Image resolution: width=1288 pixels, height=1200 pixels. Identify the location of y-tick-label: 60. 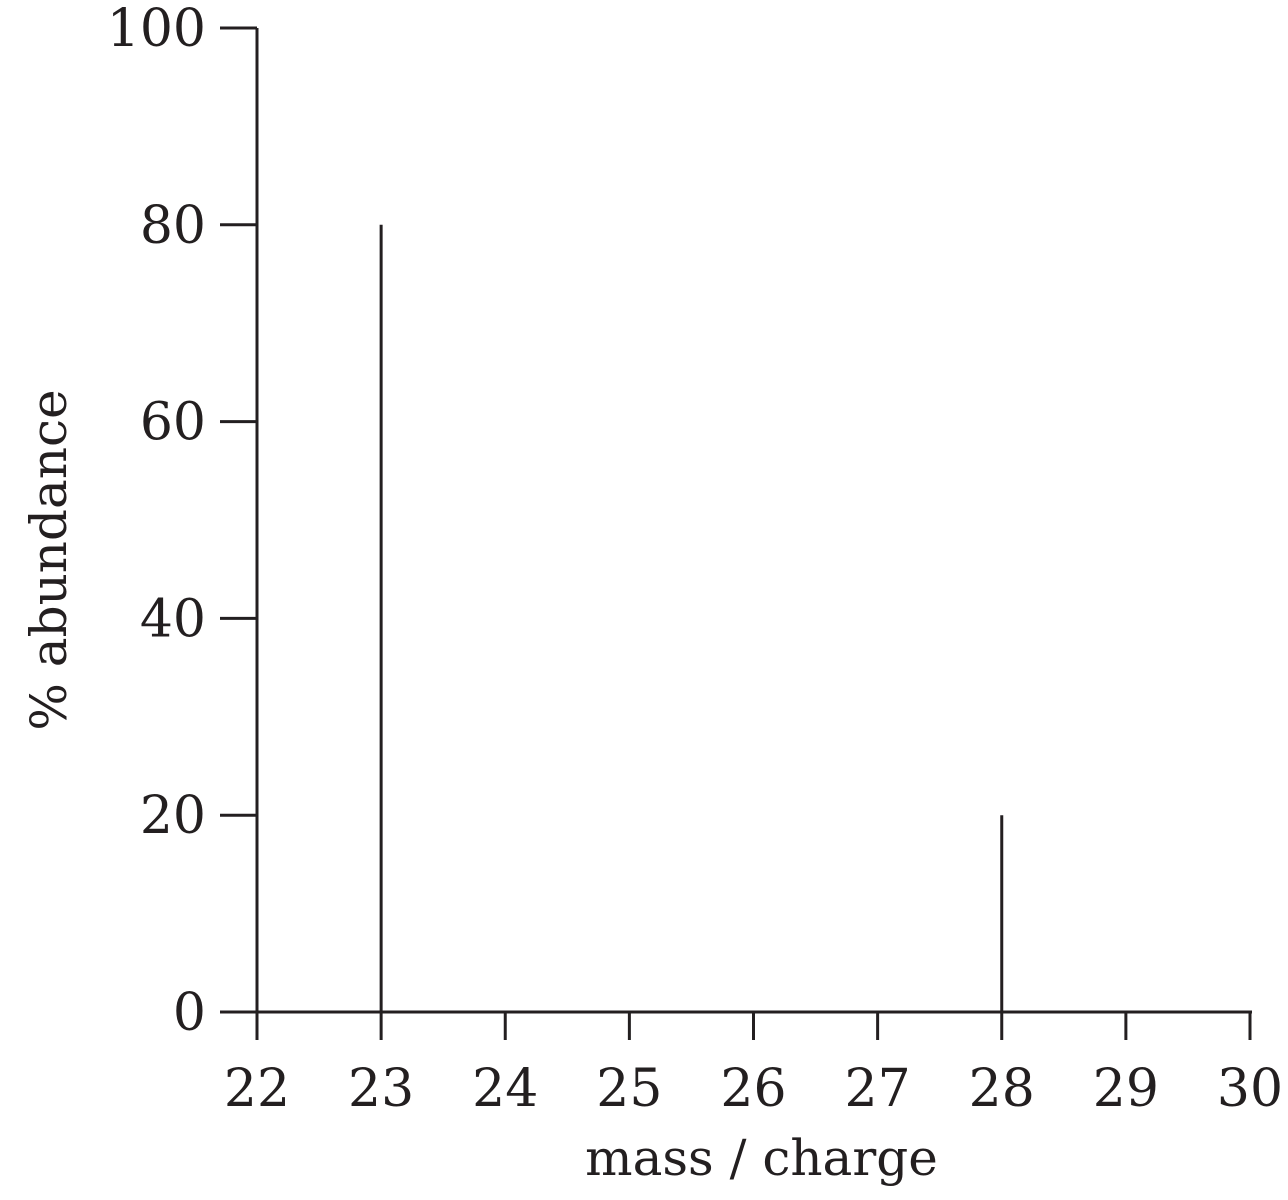
(173, 423).